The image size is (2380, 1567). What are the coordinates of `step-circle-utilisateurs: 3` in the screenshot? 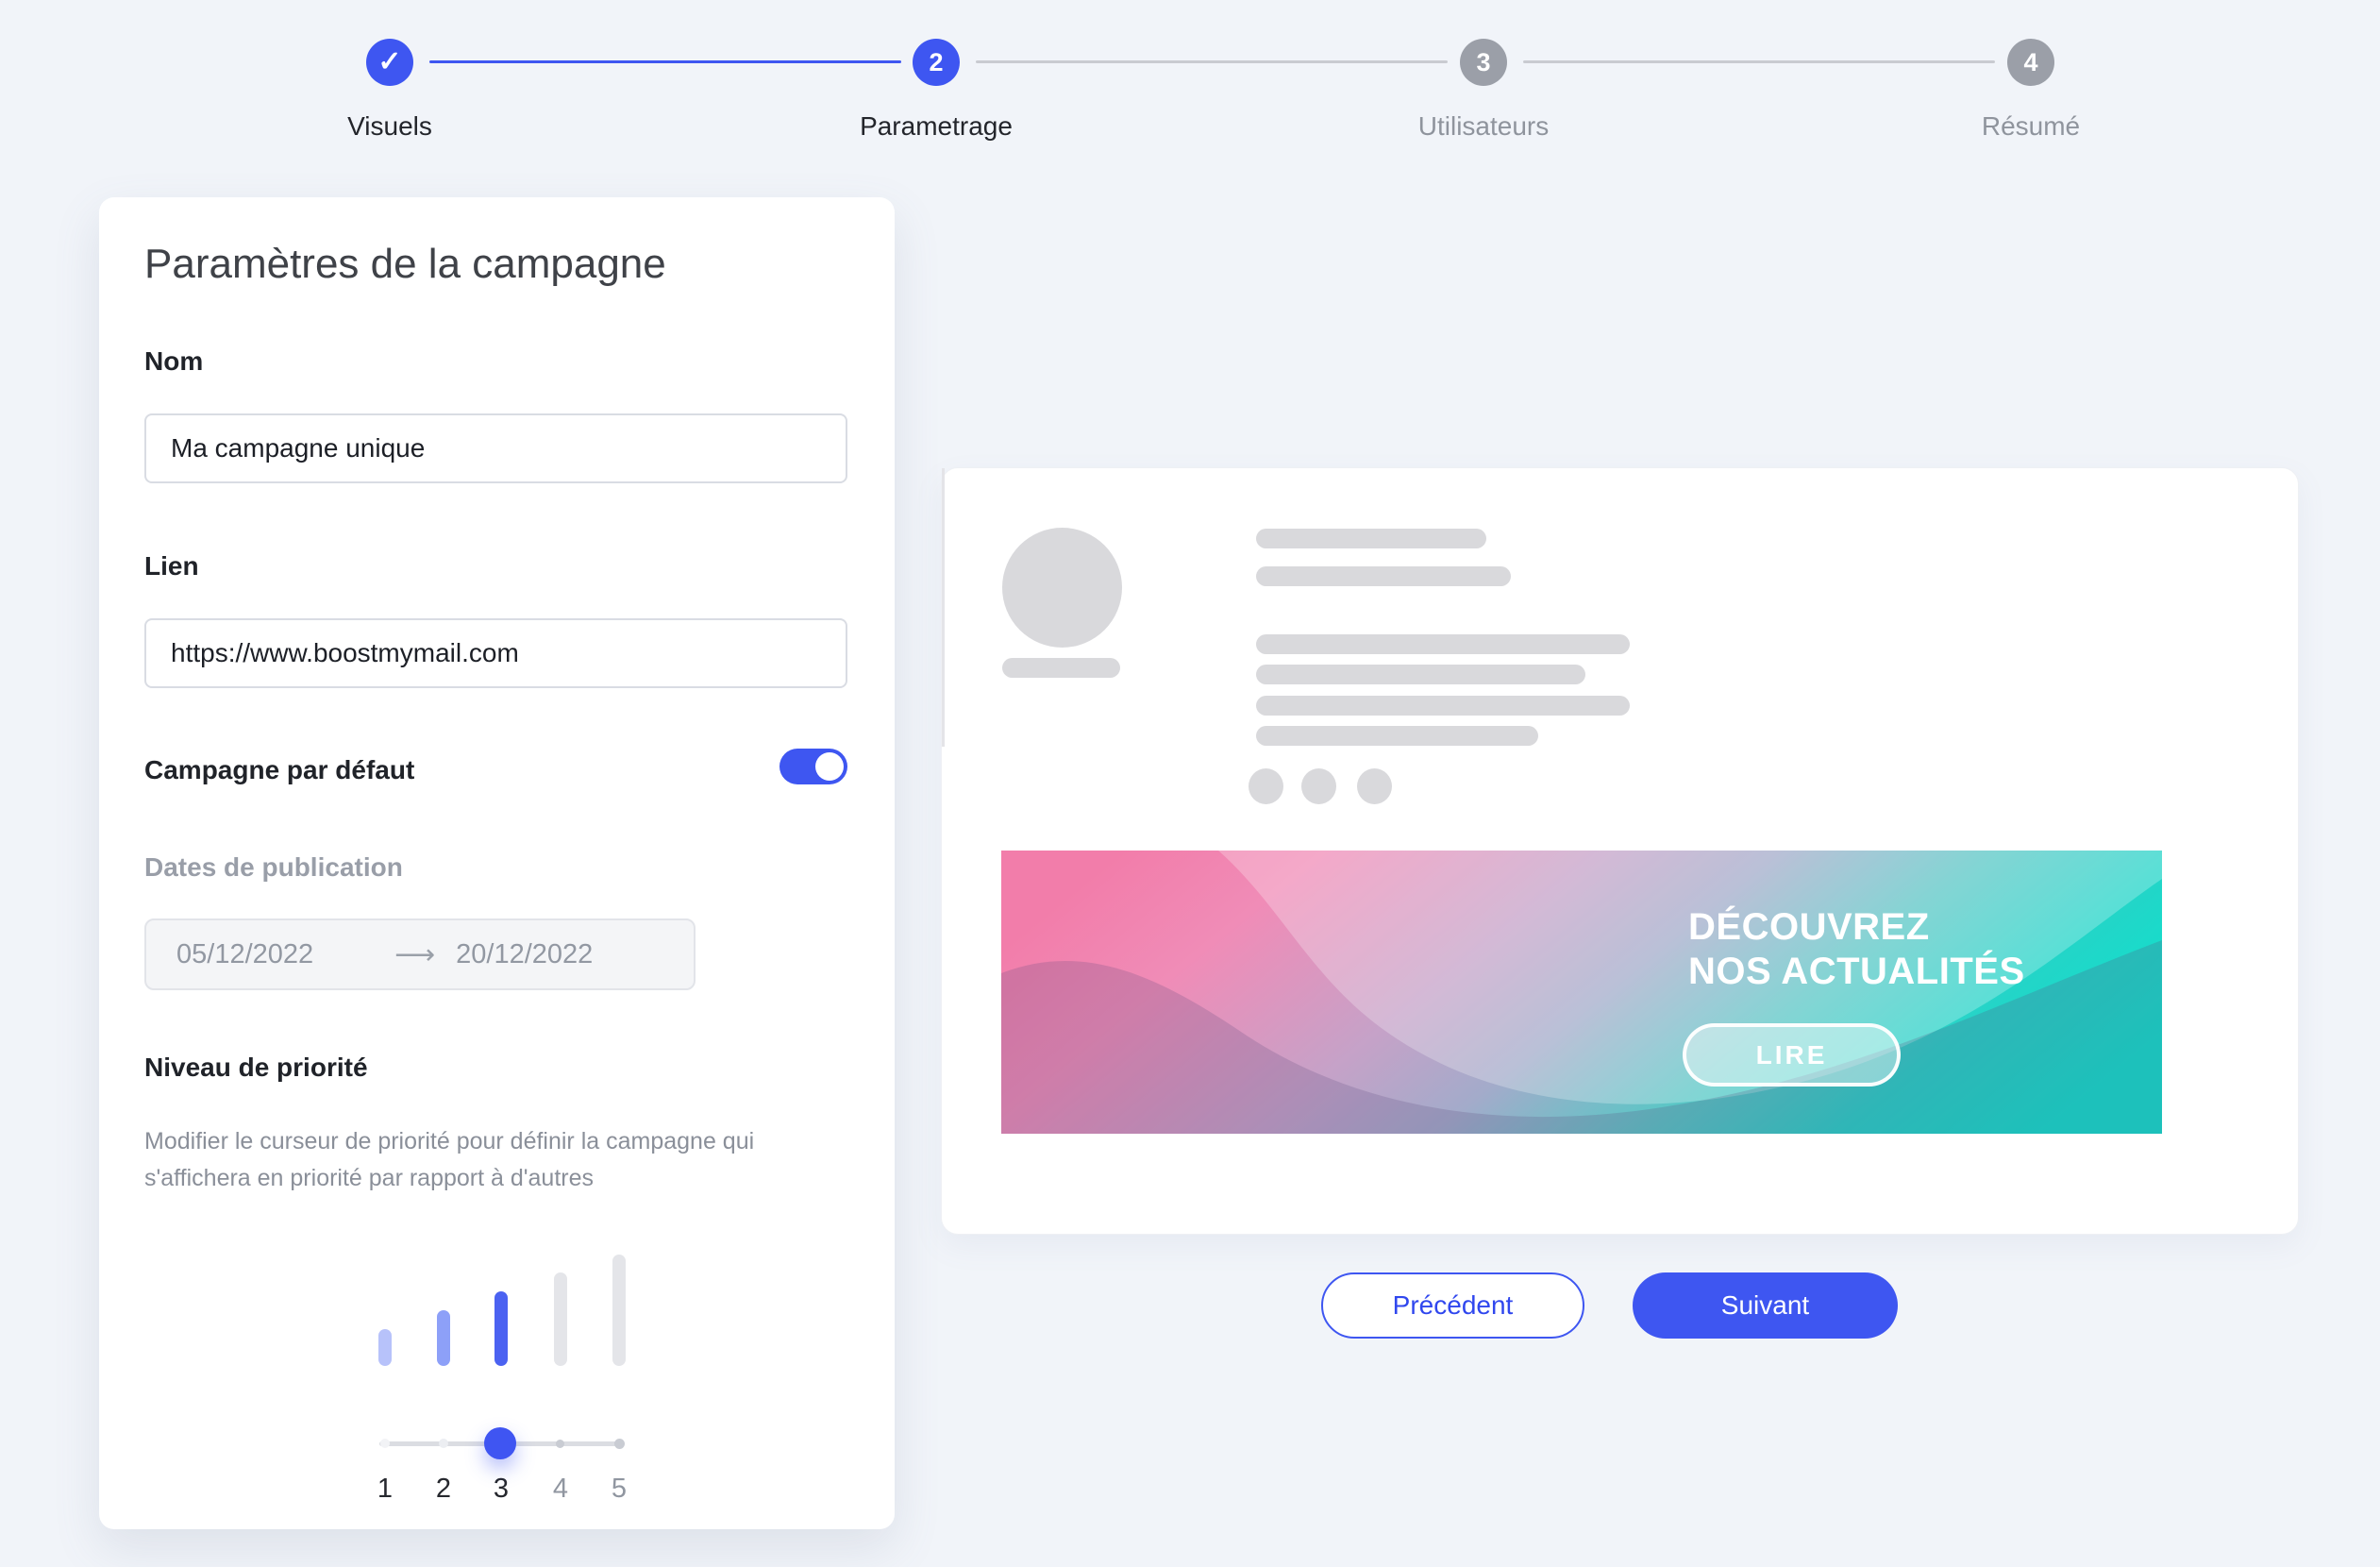 It's located at (1483, 63).